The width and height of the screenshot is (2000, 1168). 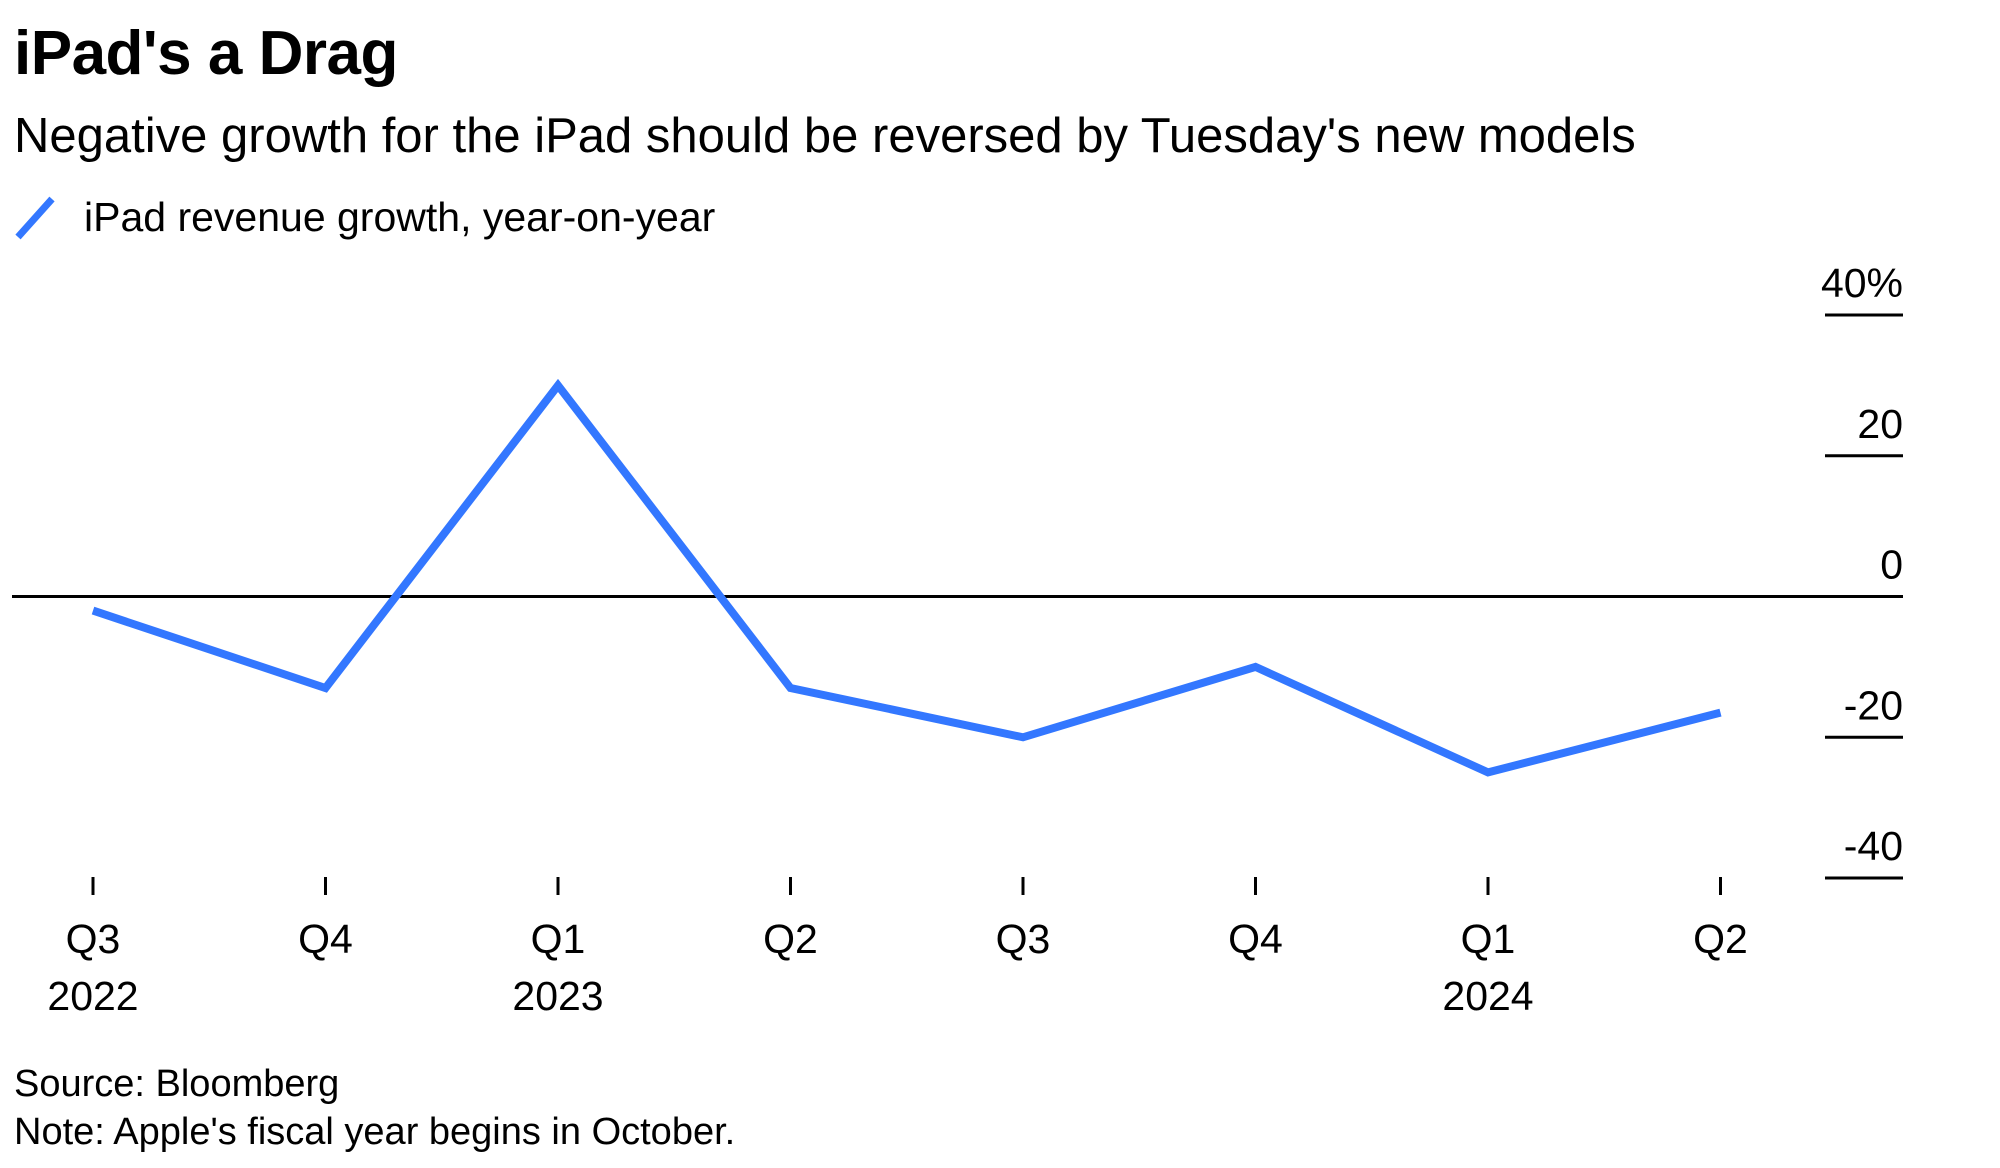 I want to click on chart-title: iPad's a Drag, so click(x=206, y=53).